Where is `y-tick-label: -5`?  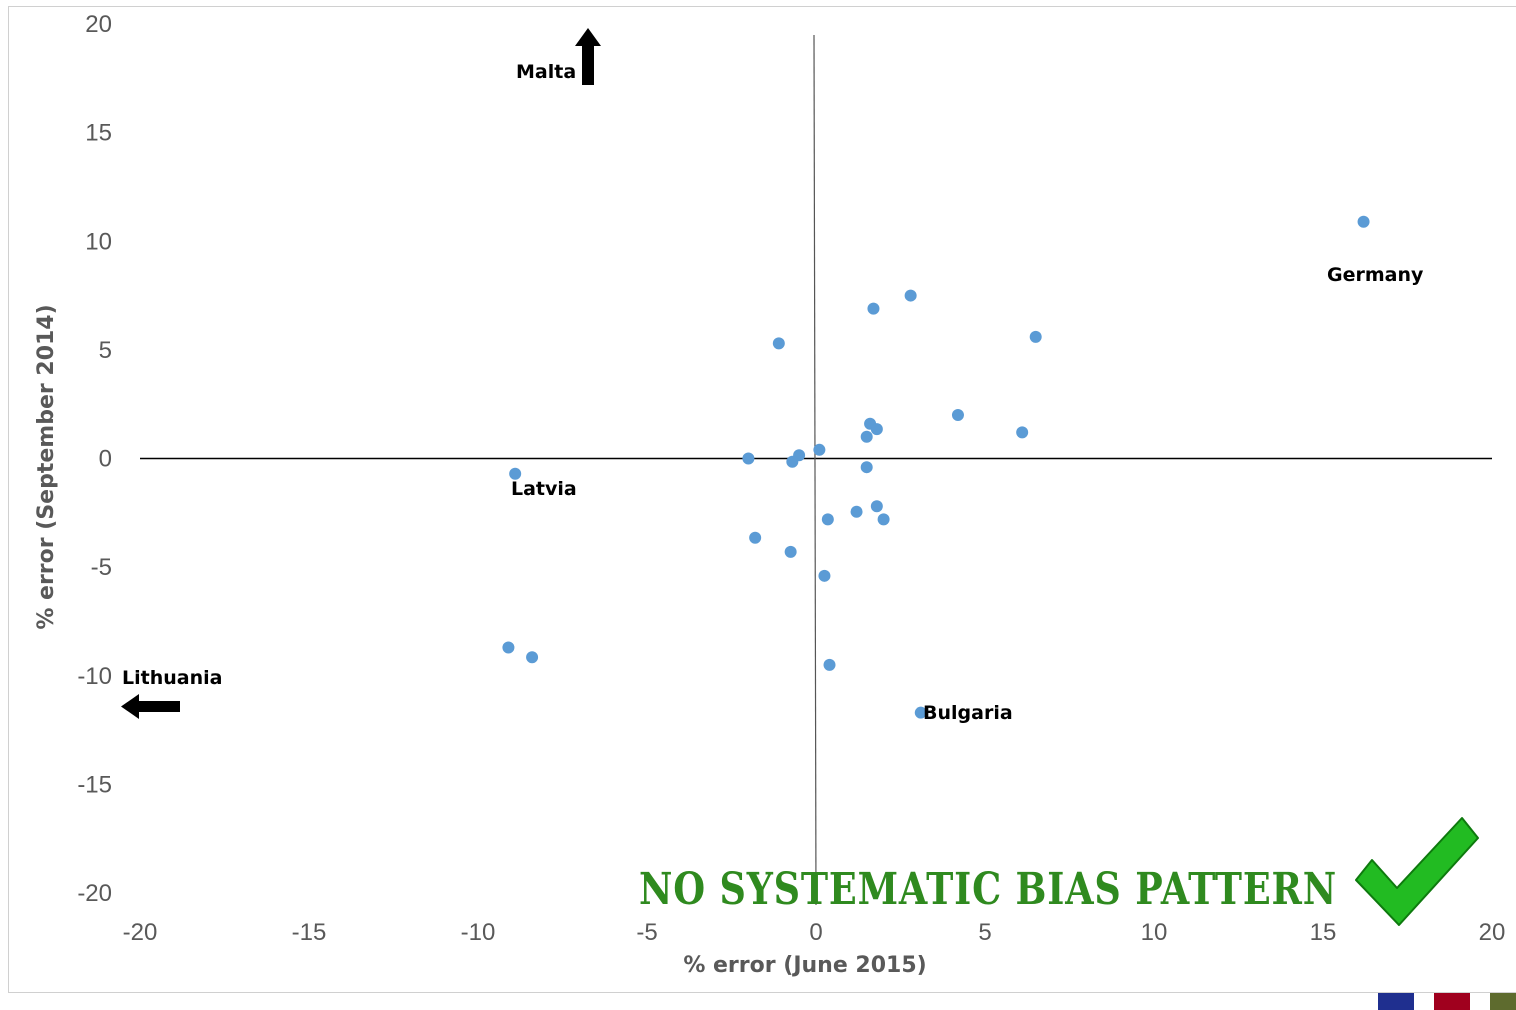 y-tick-label: -5 is located at coordinates (101, 567).